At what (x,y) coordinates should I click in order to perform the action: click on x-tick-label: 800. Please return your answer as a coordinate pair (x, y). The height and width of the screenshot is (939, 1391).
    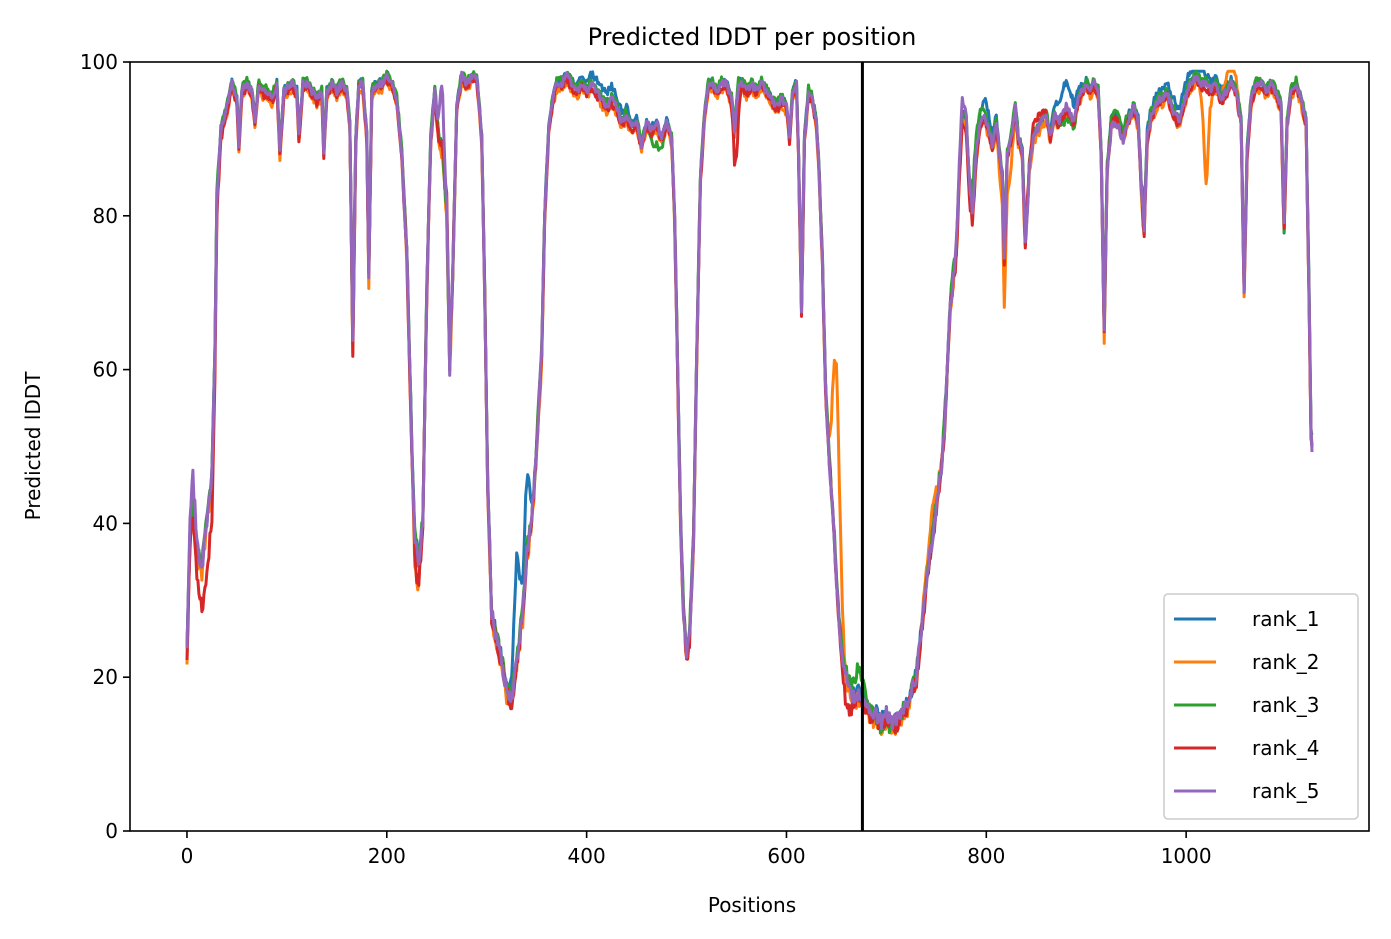
    Looking at the image, I should click on (986, 856).